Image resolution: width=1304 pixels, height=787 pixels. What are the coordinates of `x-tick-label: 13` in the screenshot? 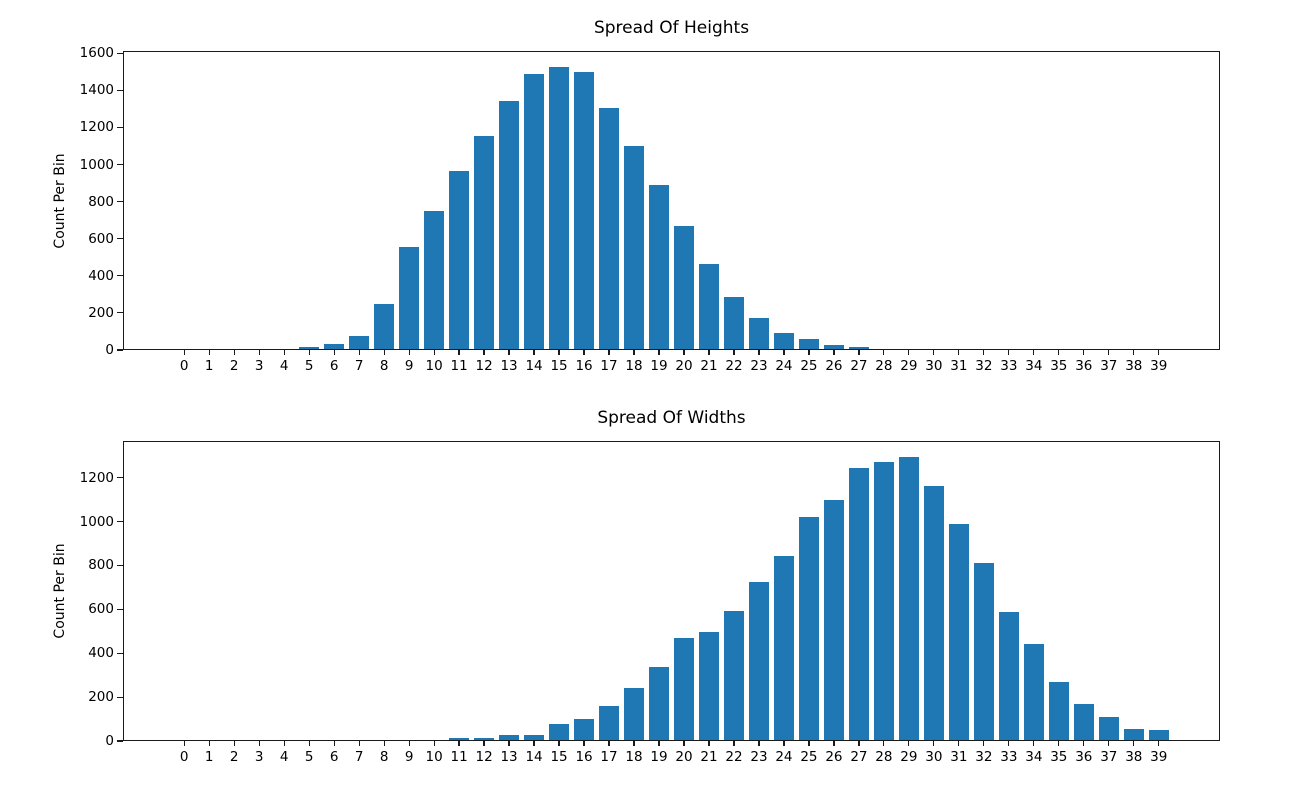 It's located at (509, 366).